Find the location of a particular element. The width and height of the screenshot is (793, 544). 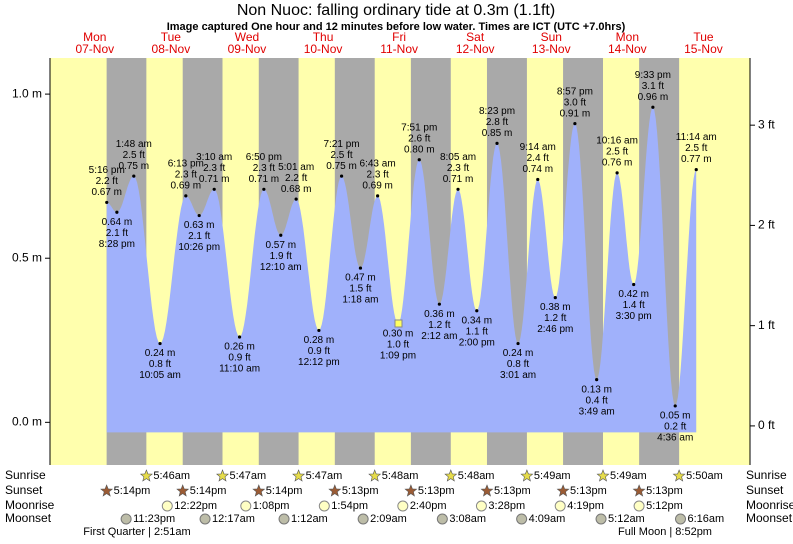

tide-label: 0.9 ft is located at coordinates (239, 358).